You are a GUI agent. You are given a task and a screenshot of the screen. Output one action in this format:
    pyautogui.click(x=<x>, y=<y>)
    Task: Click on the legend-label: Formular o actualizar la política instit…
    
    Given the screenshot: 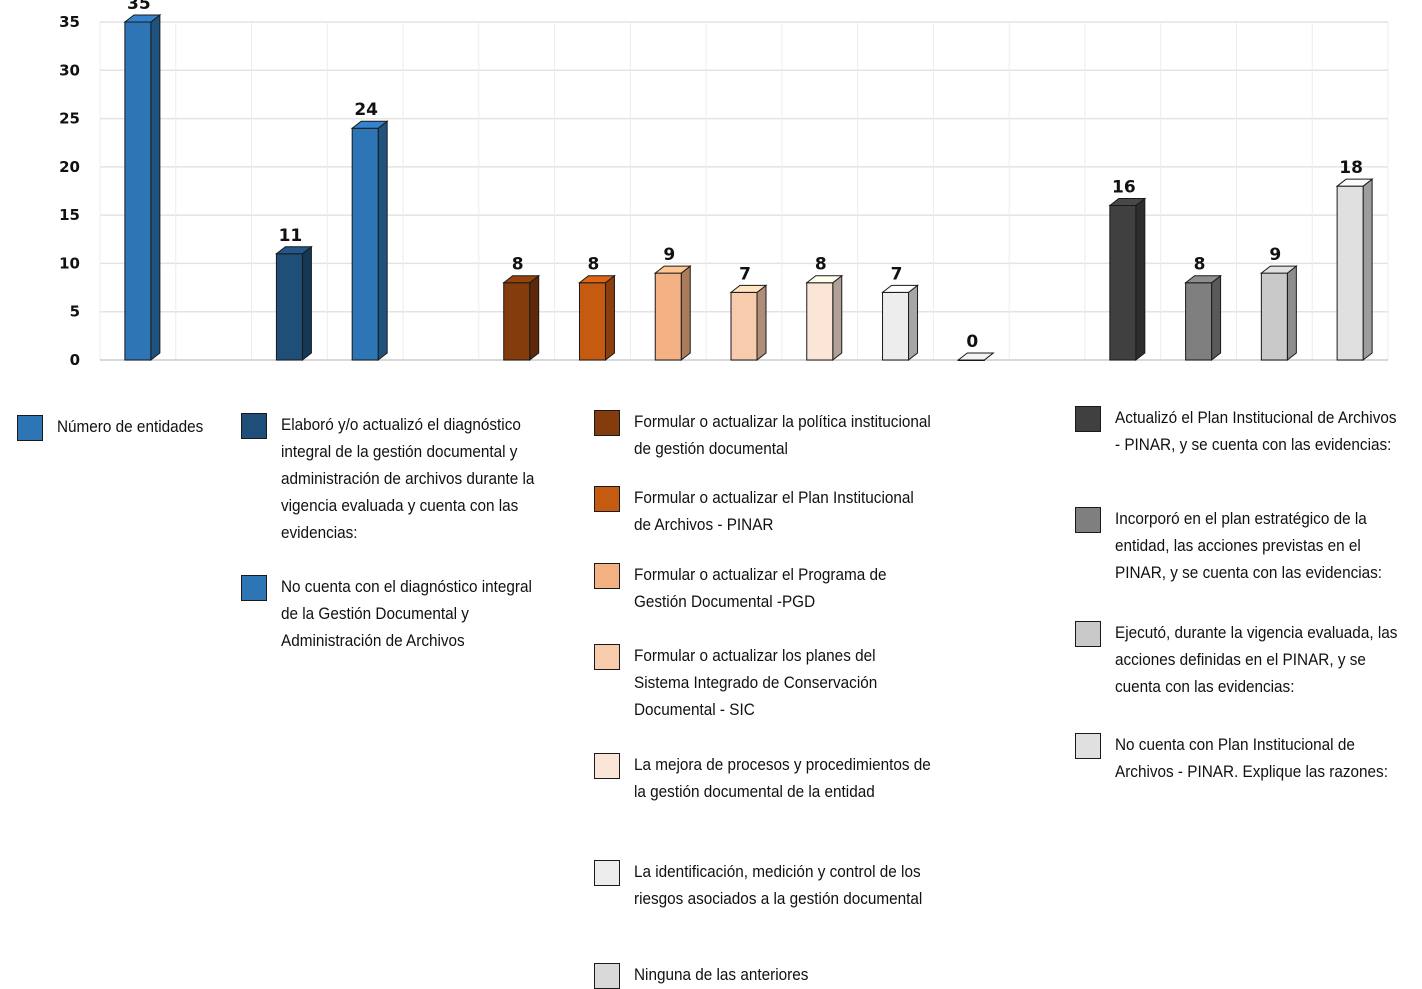 What is the action you would take?
    pyautogui.click(x=782, y=435)
    